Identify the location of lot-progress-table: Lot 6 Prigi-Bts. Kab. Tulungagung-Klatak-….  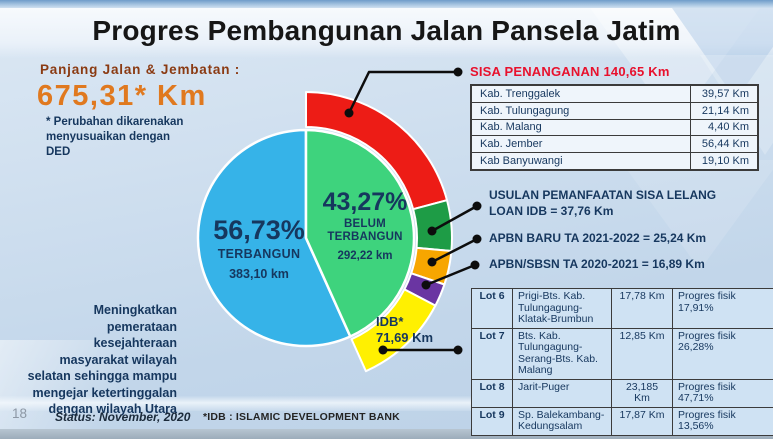
(622, 362).